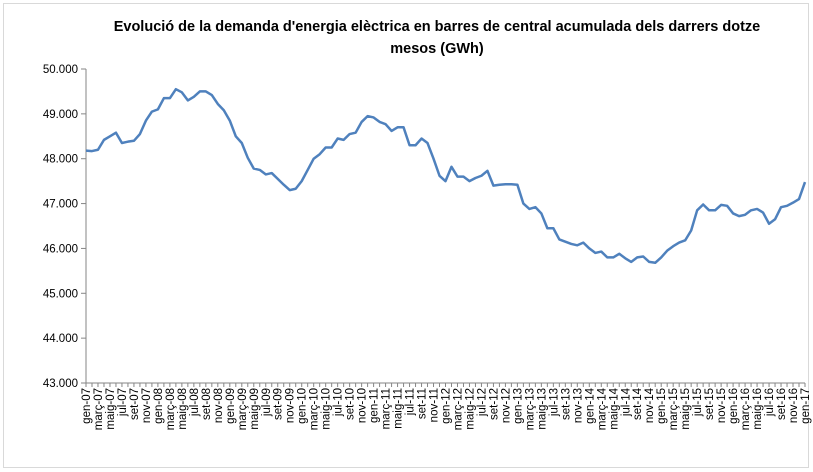  What do you see at coordinates (435, 405) in the screenshot?
I see `x-tick-label: nov-11` at bounding box center [435, 405].